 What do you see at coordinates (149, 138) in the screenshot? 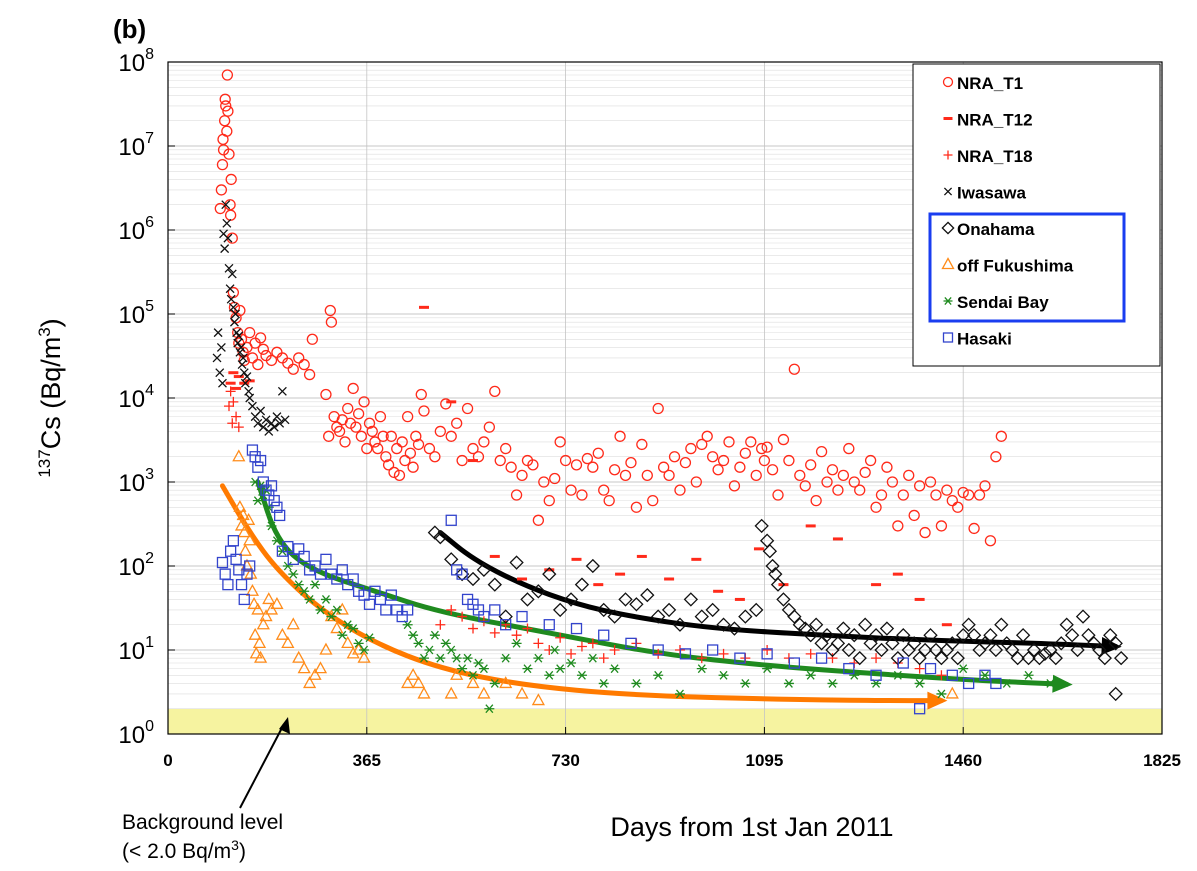
I see `y-tick-exponent: 7` at bounding box center [149, 138].